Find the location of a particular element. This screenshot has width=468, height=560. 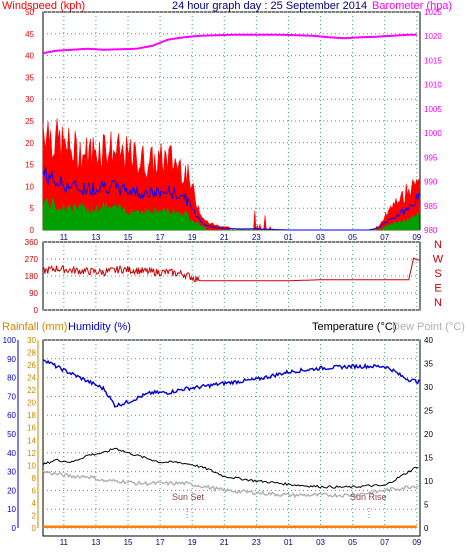

rainfall-tick-6: 12 is located at coordinates (31, 453).